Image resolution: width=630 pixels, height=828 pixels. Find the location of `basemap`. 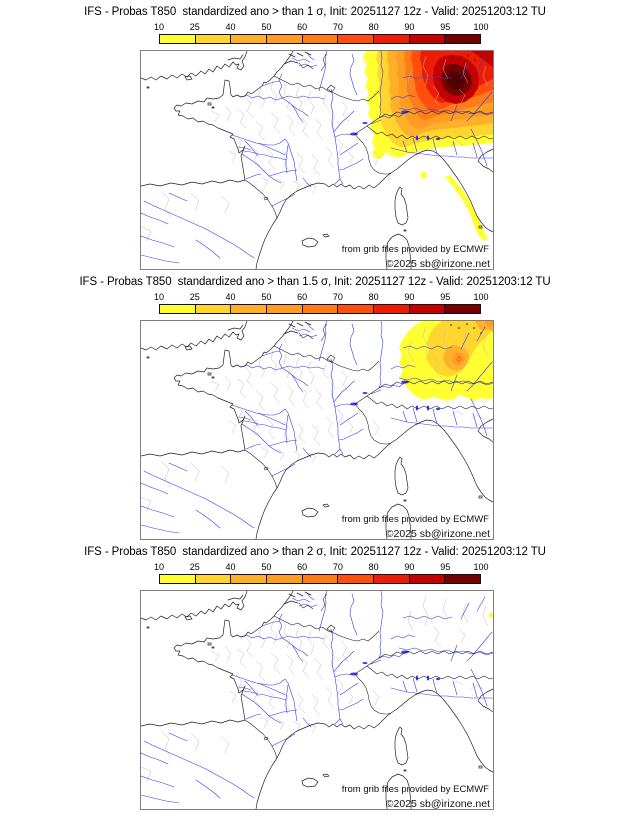

basemap is located at coordinates (317, 700).